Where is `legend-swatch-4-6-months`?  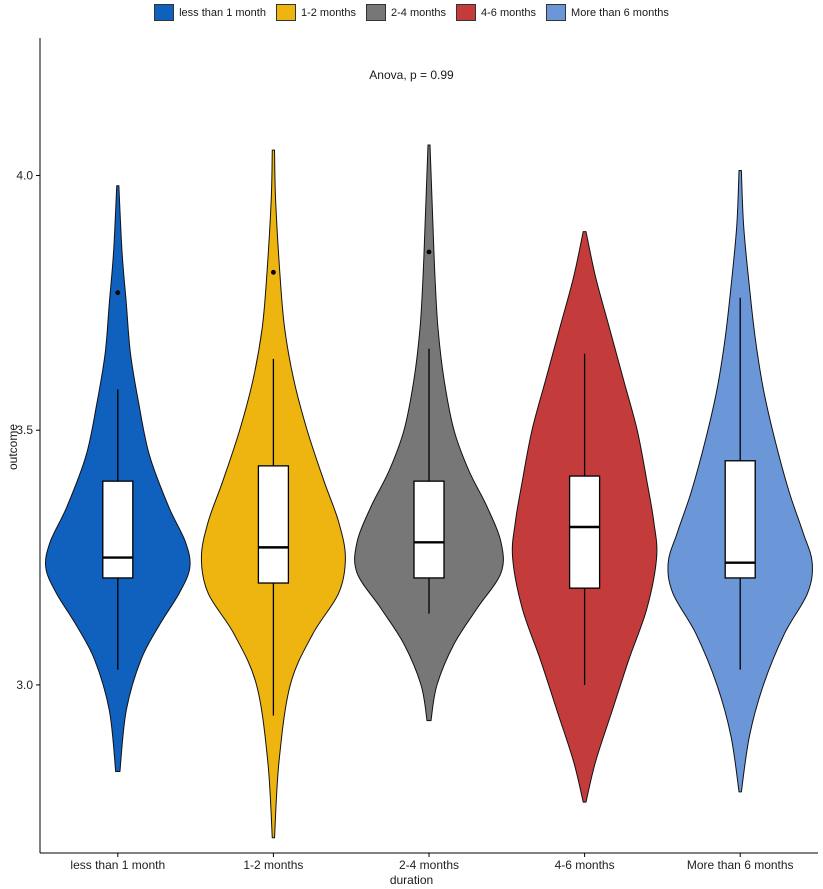 legend-swatch-4-6-months is located at coordinates (466, 12).